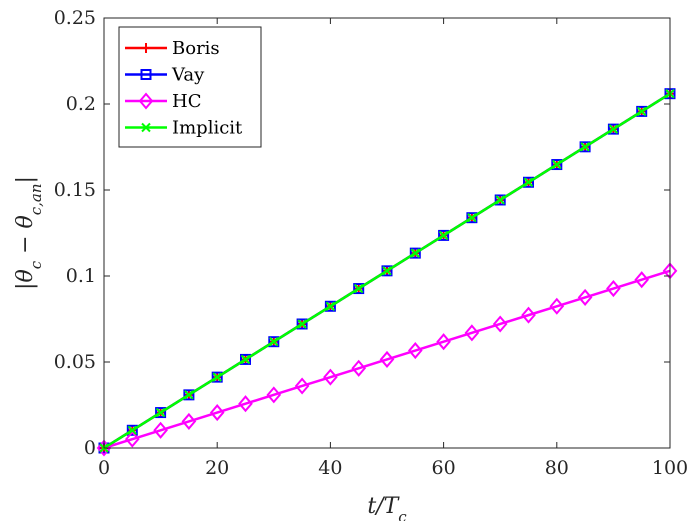 The image size is (694, 521). What do you see at coordinates (670, 468) in the screenshot?
I see `x-tick-label: 100` at bounding box center [670, 468].